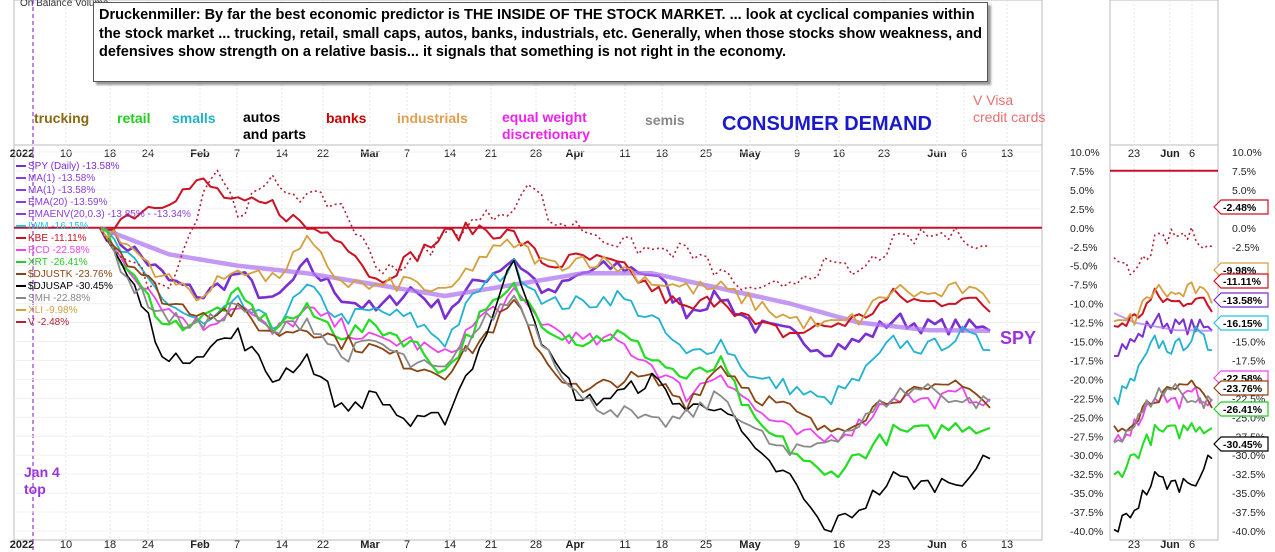 This screenshot has width=1275, height=552. Describe the element at coordinates (1248, 494) in the screenshot. I see `side-y-tick-label: -35.0%` at that location.